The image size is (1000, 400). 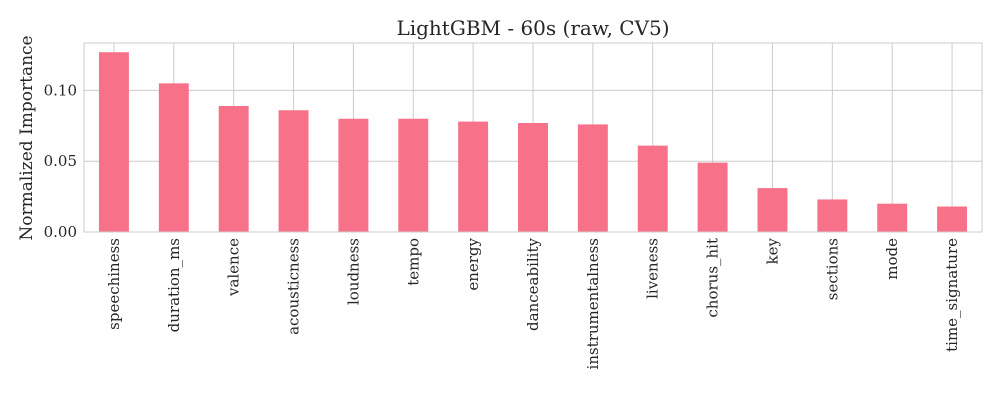 What do you see at coordinates (60, 90) in the screenshot?
I see `y-tick-label: 0.10` at bounding box center [60, 90].